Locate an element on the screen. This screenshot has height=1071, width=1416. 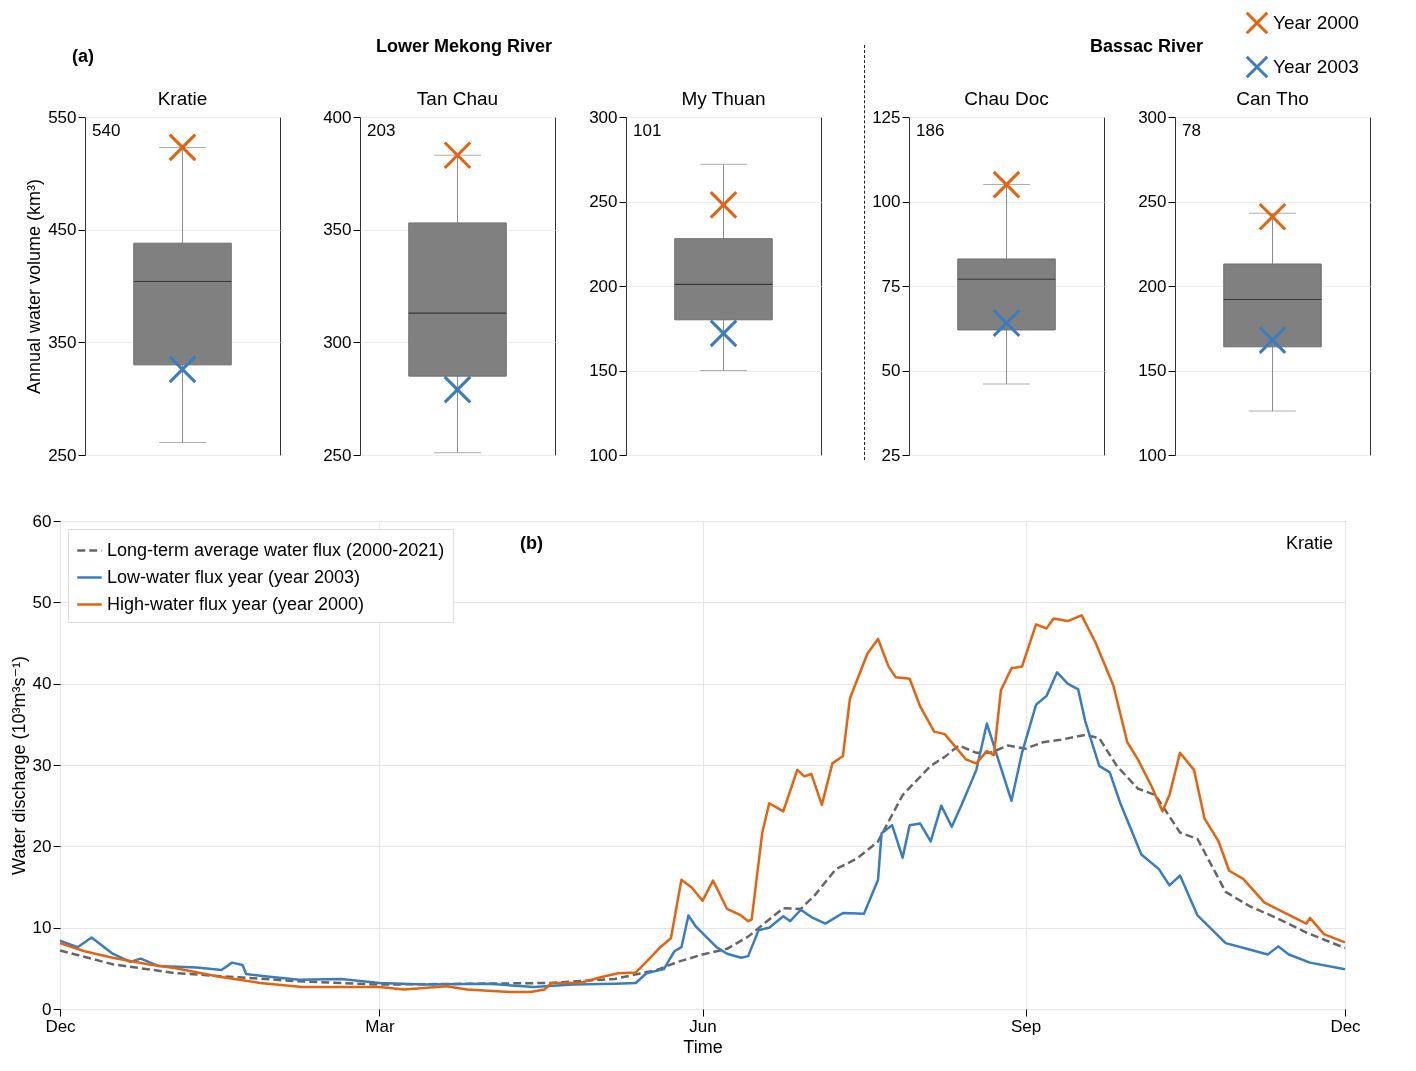
y-tick-label: 550 is located at coordinates (62, 117).